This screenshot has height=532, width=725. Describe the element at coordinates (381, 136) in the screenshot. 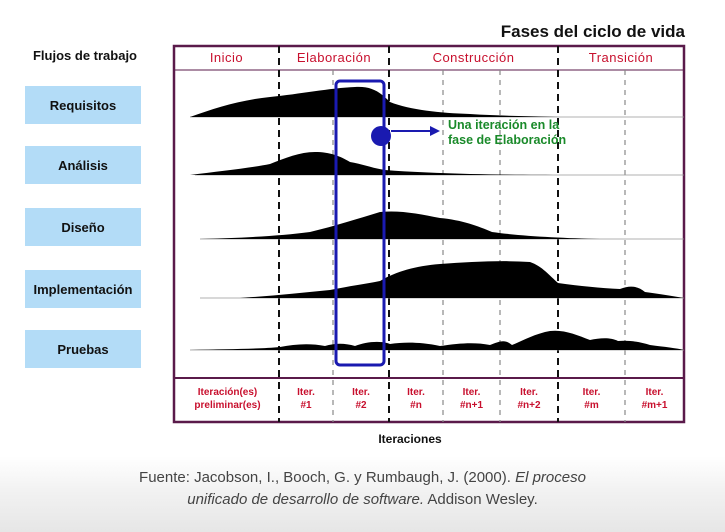

I see `iteration-dot` at that location.